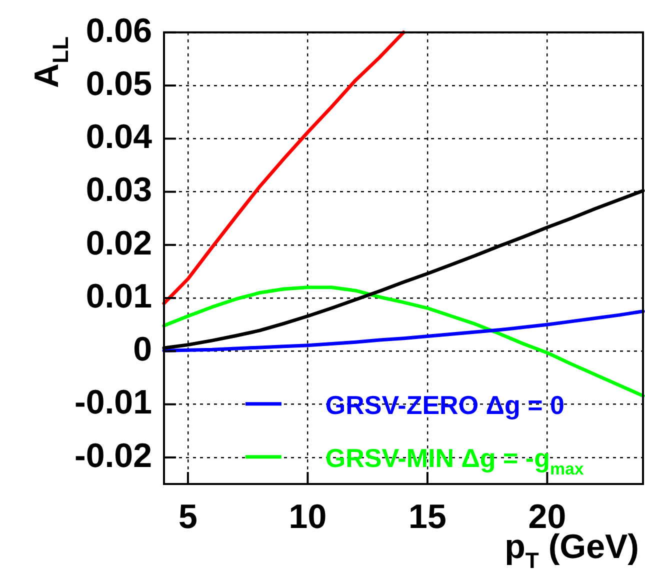 This screenshot has height=578, width=645. Describe the element at coordinates (188, 517) in the screenshot. I see `x-tick-label: 5` at that location.